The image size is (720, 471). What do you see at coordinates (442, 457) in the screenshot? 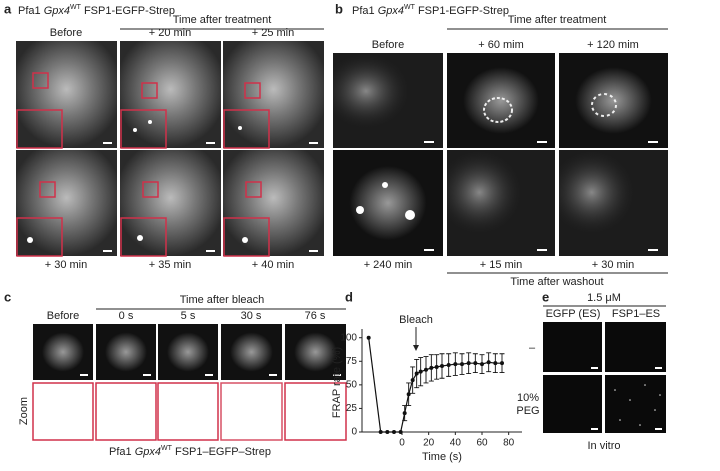
I see `x-axis-label: Time (s)` at bounding box center [442, 457].